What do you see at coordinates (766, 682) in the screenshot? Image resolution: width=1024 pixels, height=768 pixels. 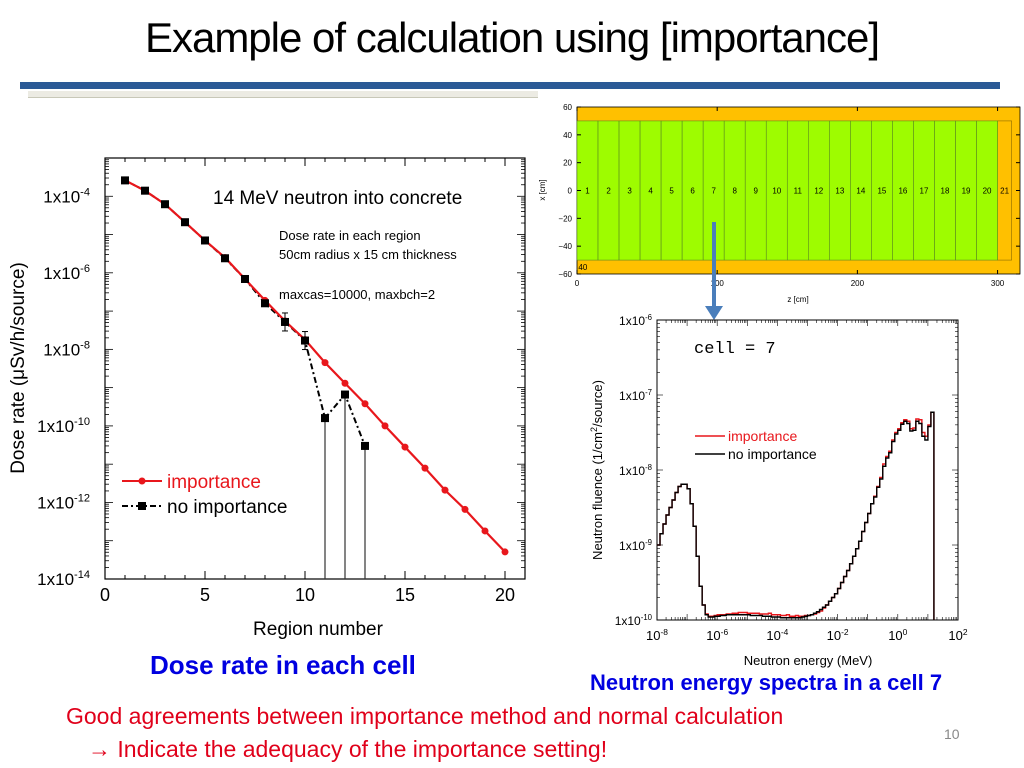 I see `caption-spectra: Neutron energy spectra in a cell 7` at bounding box center [766, 682].